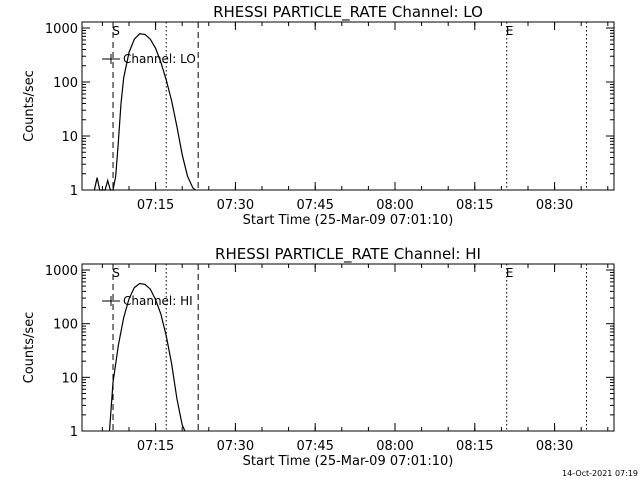 The width and height of the screenshot is (640, 480). I want to click on chart-title: RHESSI PARTICLE_RATE Channel: HI, so click(348, 254).